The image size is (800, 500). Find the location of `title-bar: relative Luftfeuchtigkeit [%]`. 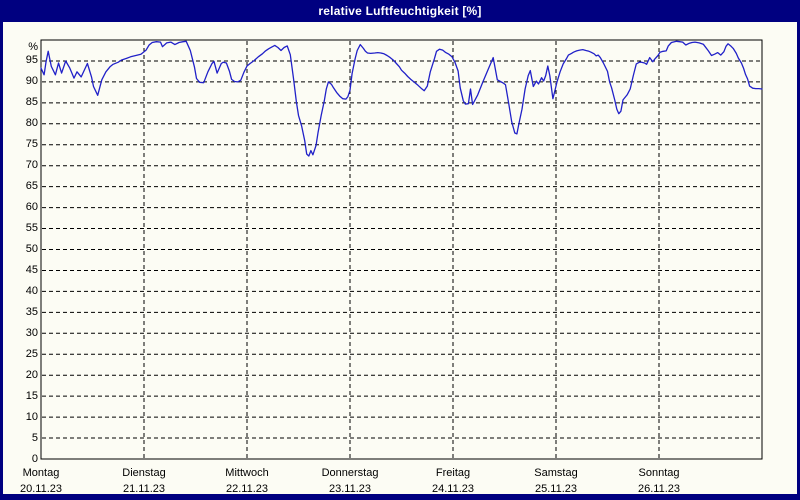

title-bar: relative Luftfeuchtigkeit [%] is located at coordinates (400, 11).